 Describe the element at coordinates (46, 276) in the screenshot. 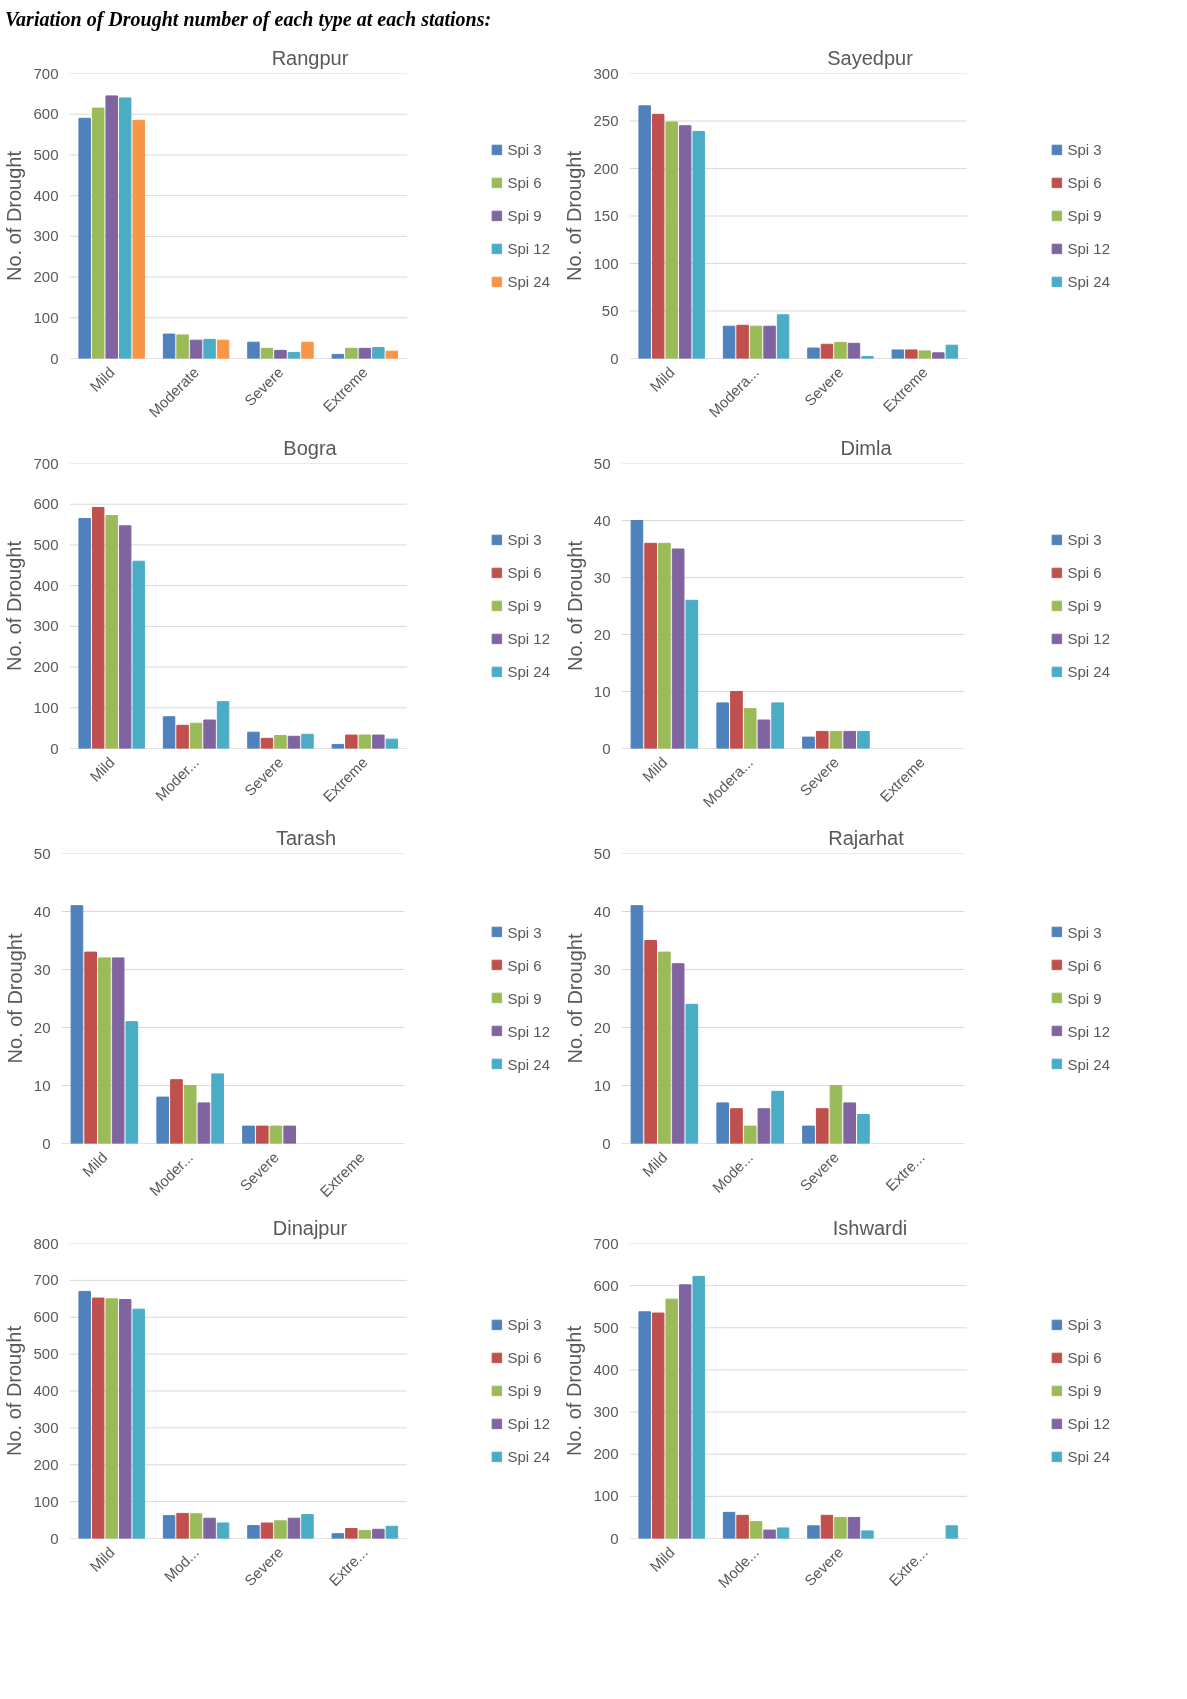

I see `y-tick-label: 200` at that location.